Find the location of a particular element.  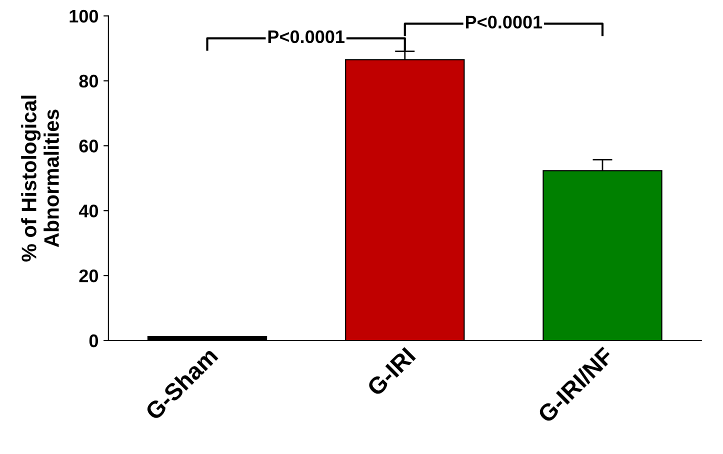

y-tick-label: 80 is located at coordinates (88, 81).